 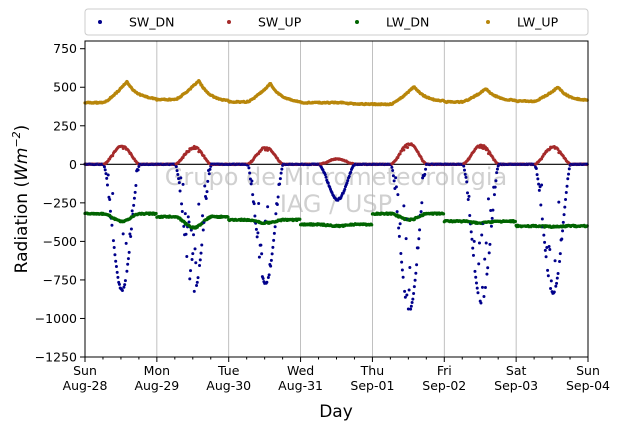 I want to click on y-tick-label: 250, so click(x=65, y=125).